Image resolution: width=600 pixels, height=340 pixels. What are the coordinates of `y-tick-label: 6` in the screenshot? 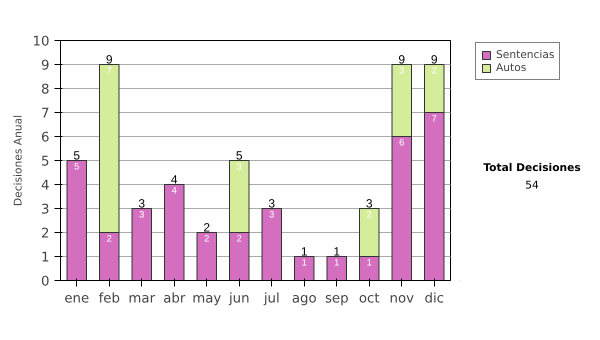 It's located at (45, 138).